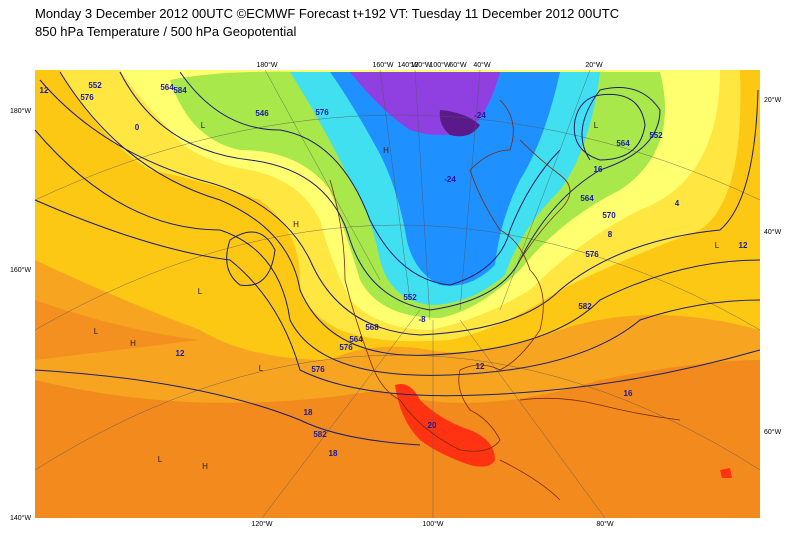 The image size is (792, 540). What do you see at coordinates (458, 65) in the screenshot?
I see `top-lon-label: 60°W` at bounding box center [458, 65].